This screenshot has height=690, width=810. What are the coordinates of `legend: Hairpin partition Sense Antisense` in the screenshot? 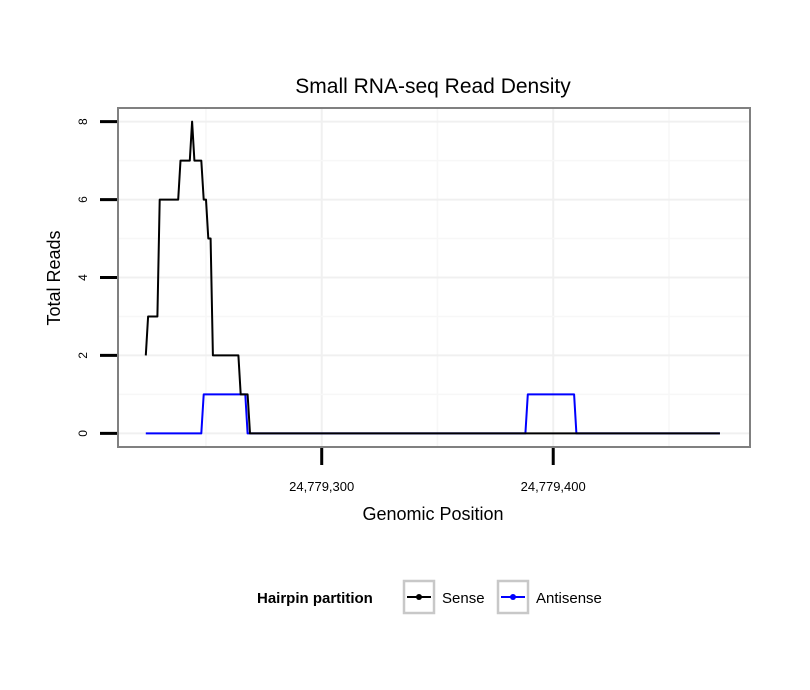 It's located at (429, 597).